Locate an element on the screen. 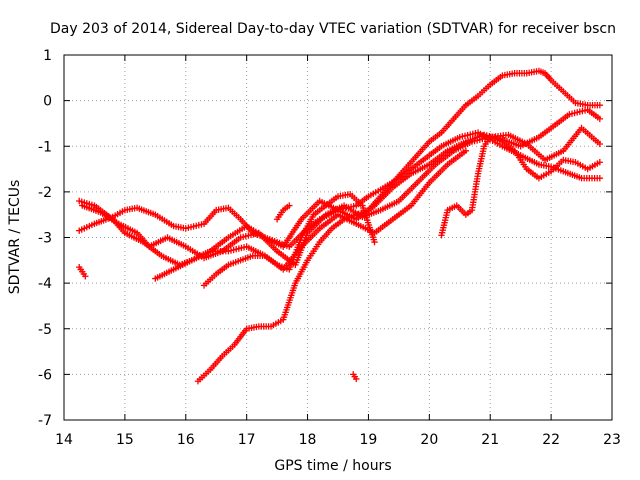  x-tick-label: 16 is located at coordinates (186, 440).